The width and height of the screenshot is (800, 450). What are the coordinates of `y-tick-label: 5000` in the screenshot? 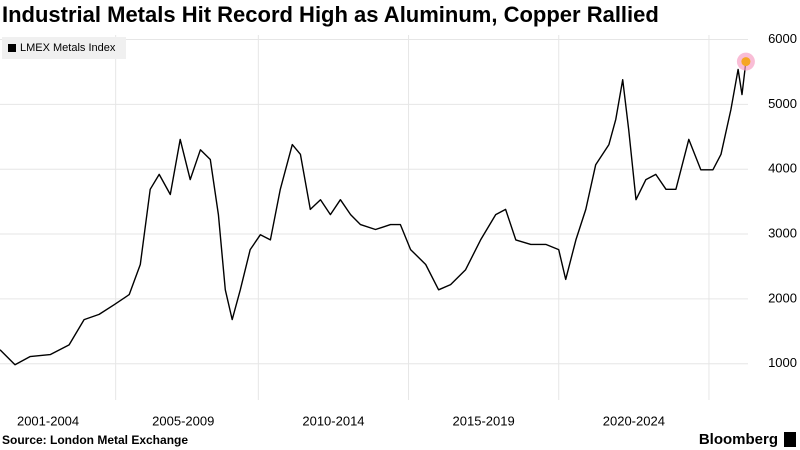 It's located at (782, 103).